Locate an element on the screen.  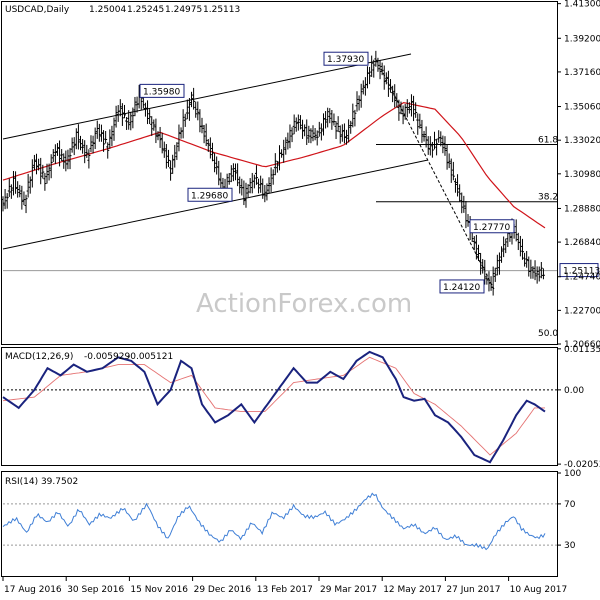
macd-tick-label: 0.011355 is located at coordinates (582, 350).